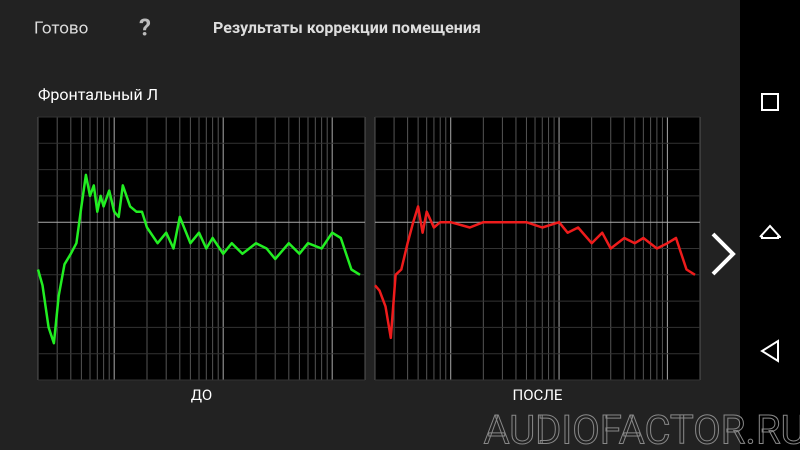 This screenshot has width=800, height=450. What do you see at coordinates (770, 231) in the screenshot?
I see `home-button` at bounding box center [770, 231].